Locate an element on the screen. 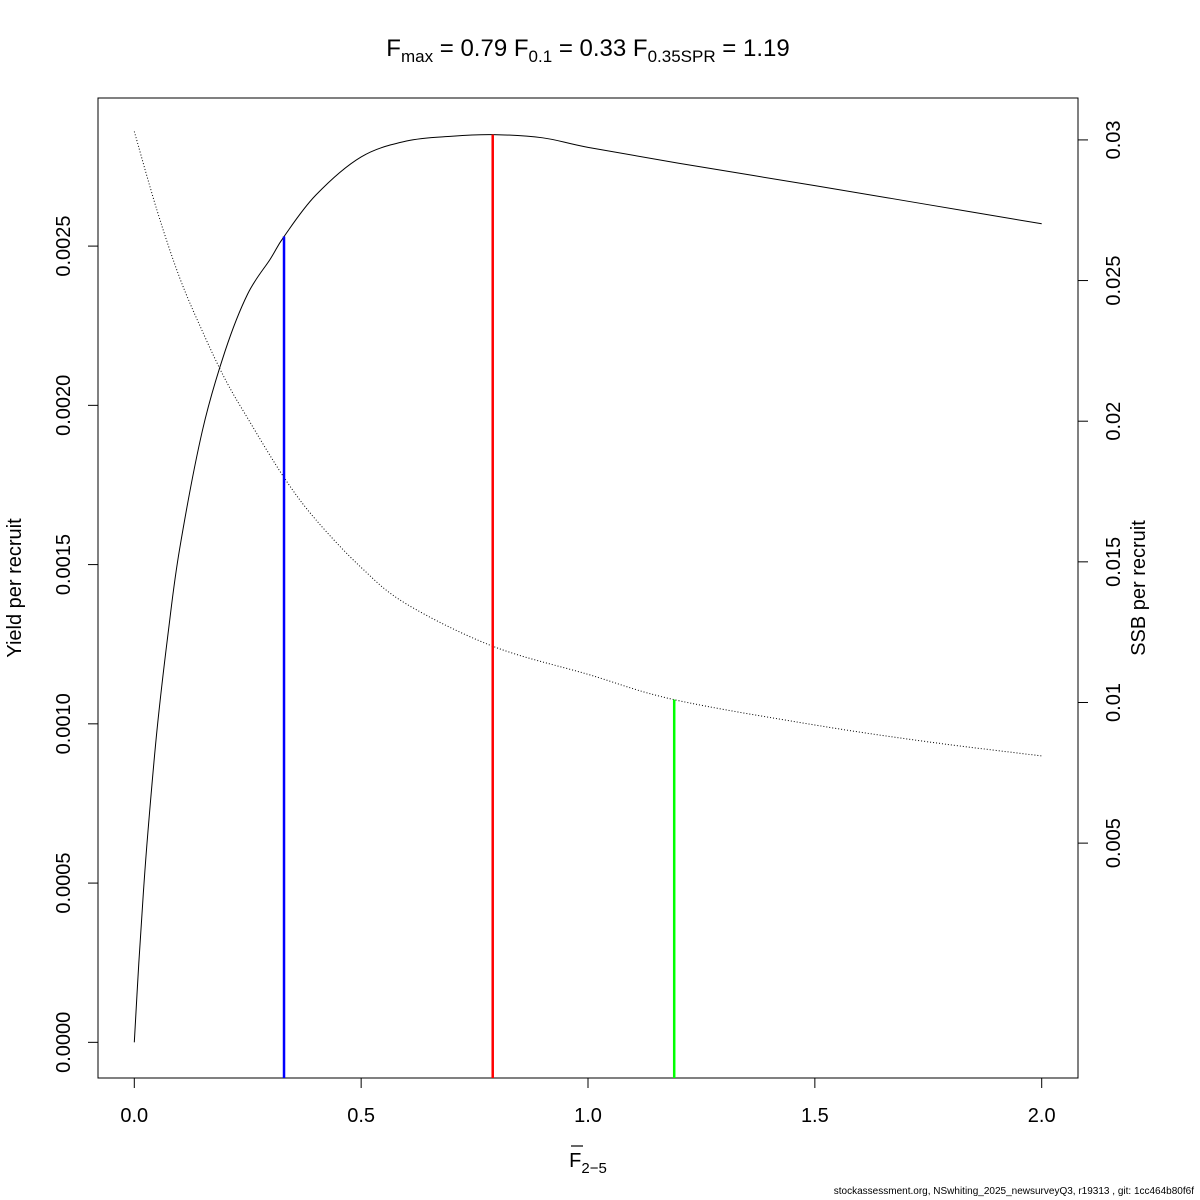 The image size is (1200, 1200). y-right-tick-label: 0.005 is located at coordinates (1114, 843).